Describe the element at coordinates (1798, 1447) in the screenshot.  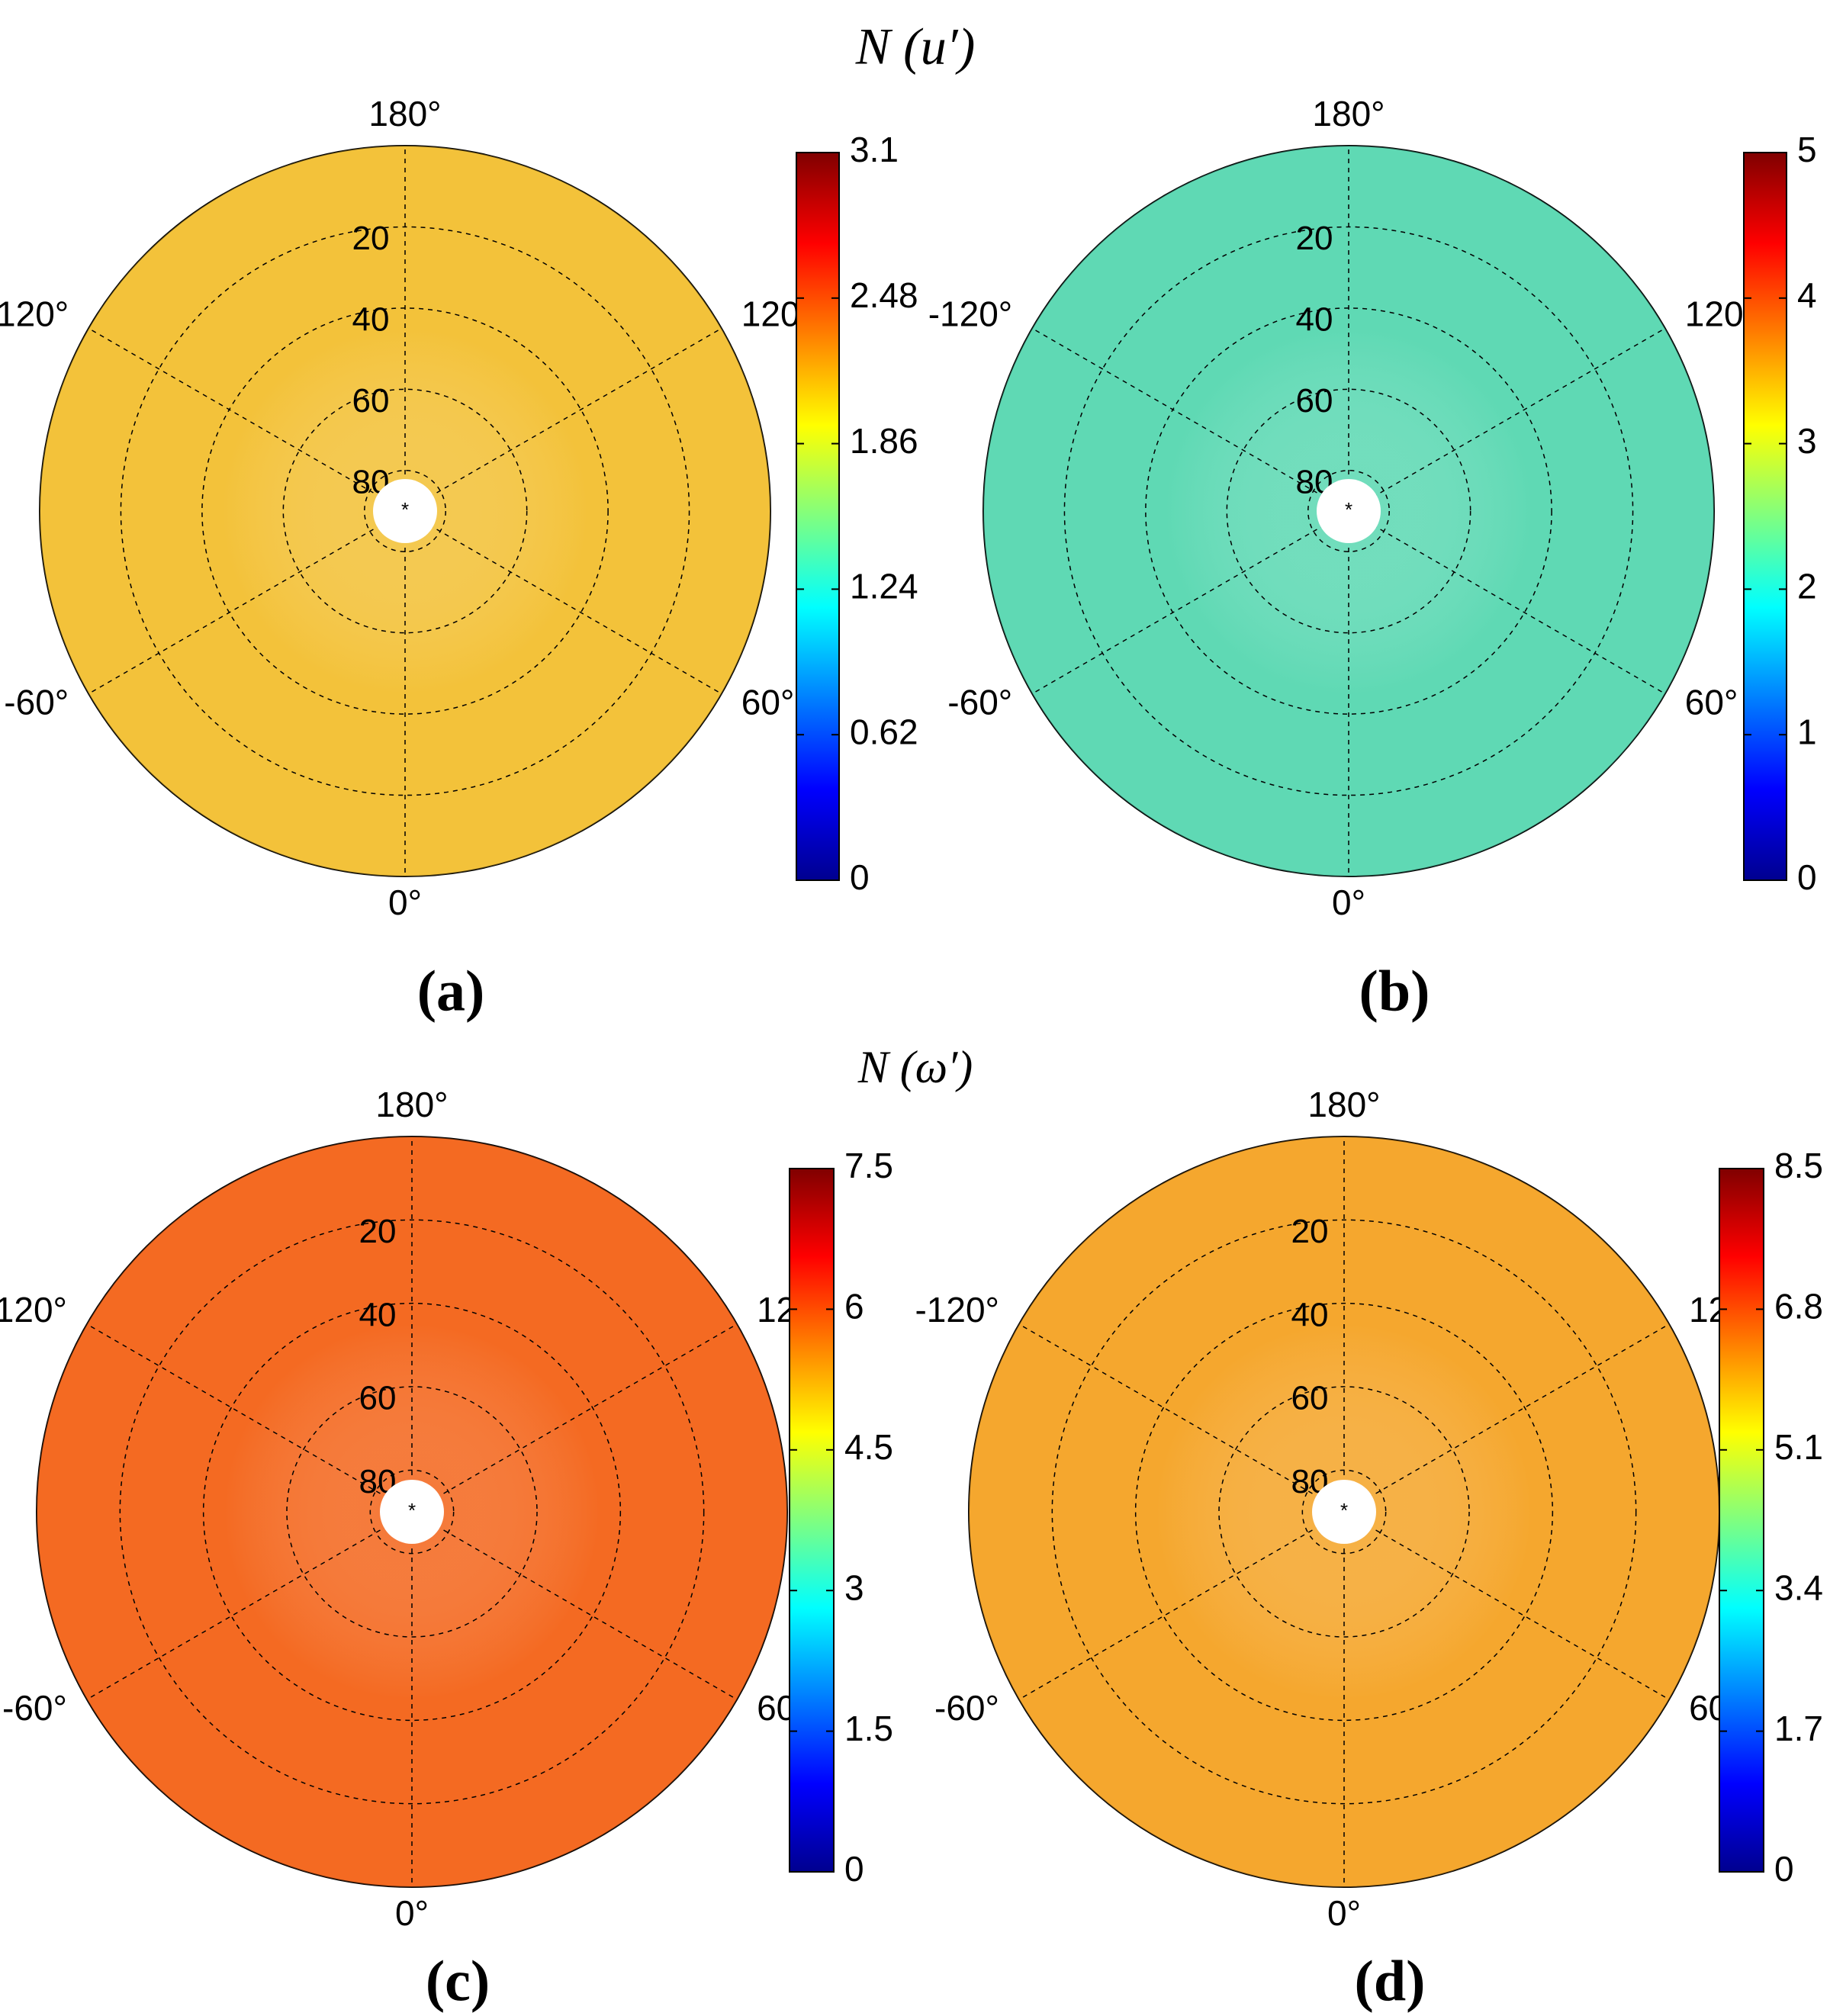
I see `colorbar-label: 5.1` at that location.